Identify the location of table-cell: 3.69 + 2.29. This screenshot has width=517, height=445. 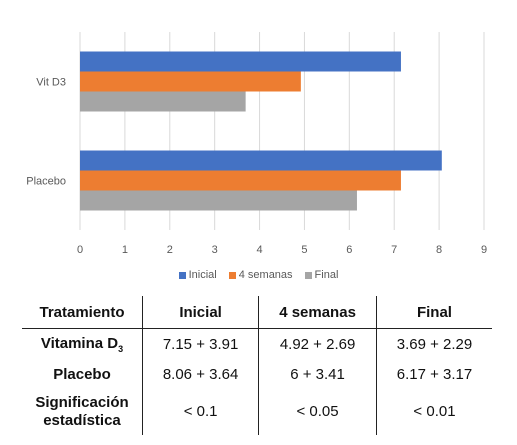
(433, 343).